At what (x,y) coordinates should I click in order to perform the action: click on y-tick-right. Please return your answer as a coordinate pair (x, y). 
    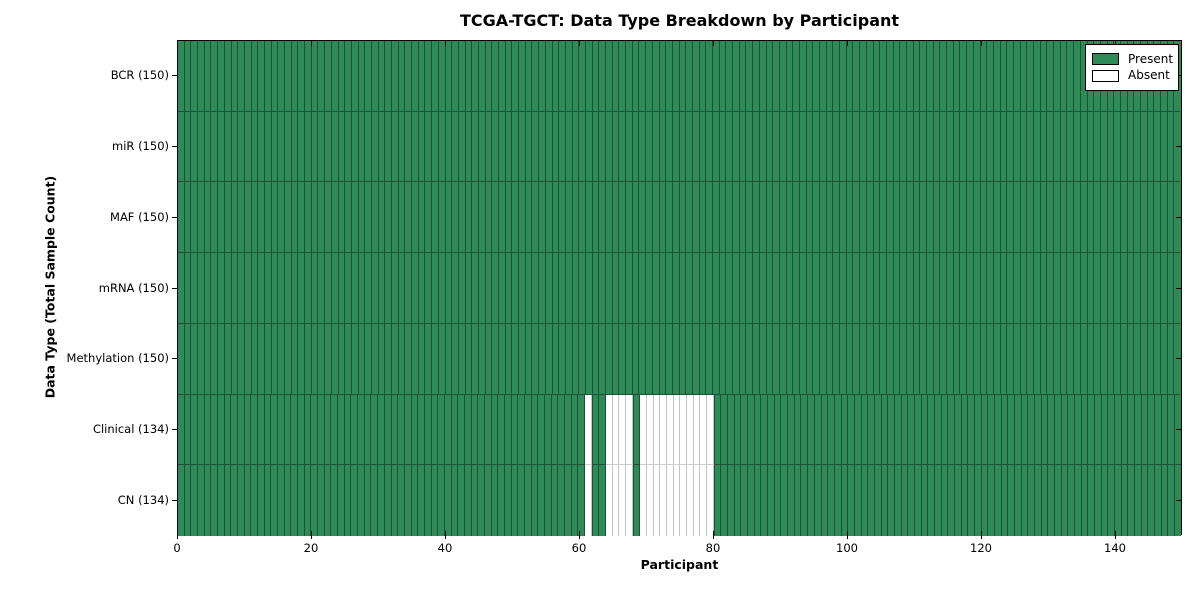
    Looking at the image, I should click on (1178, 429).